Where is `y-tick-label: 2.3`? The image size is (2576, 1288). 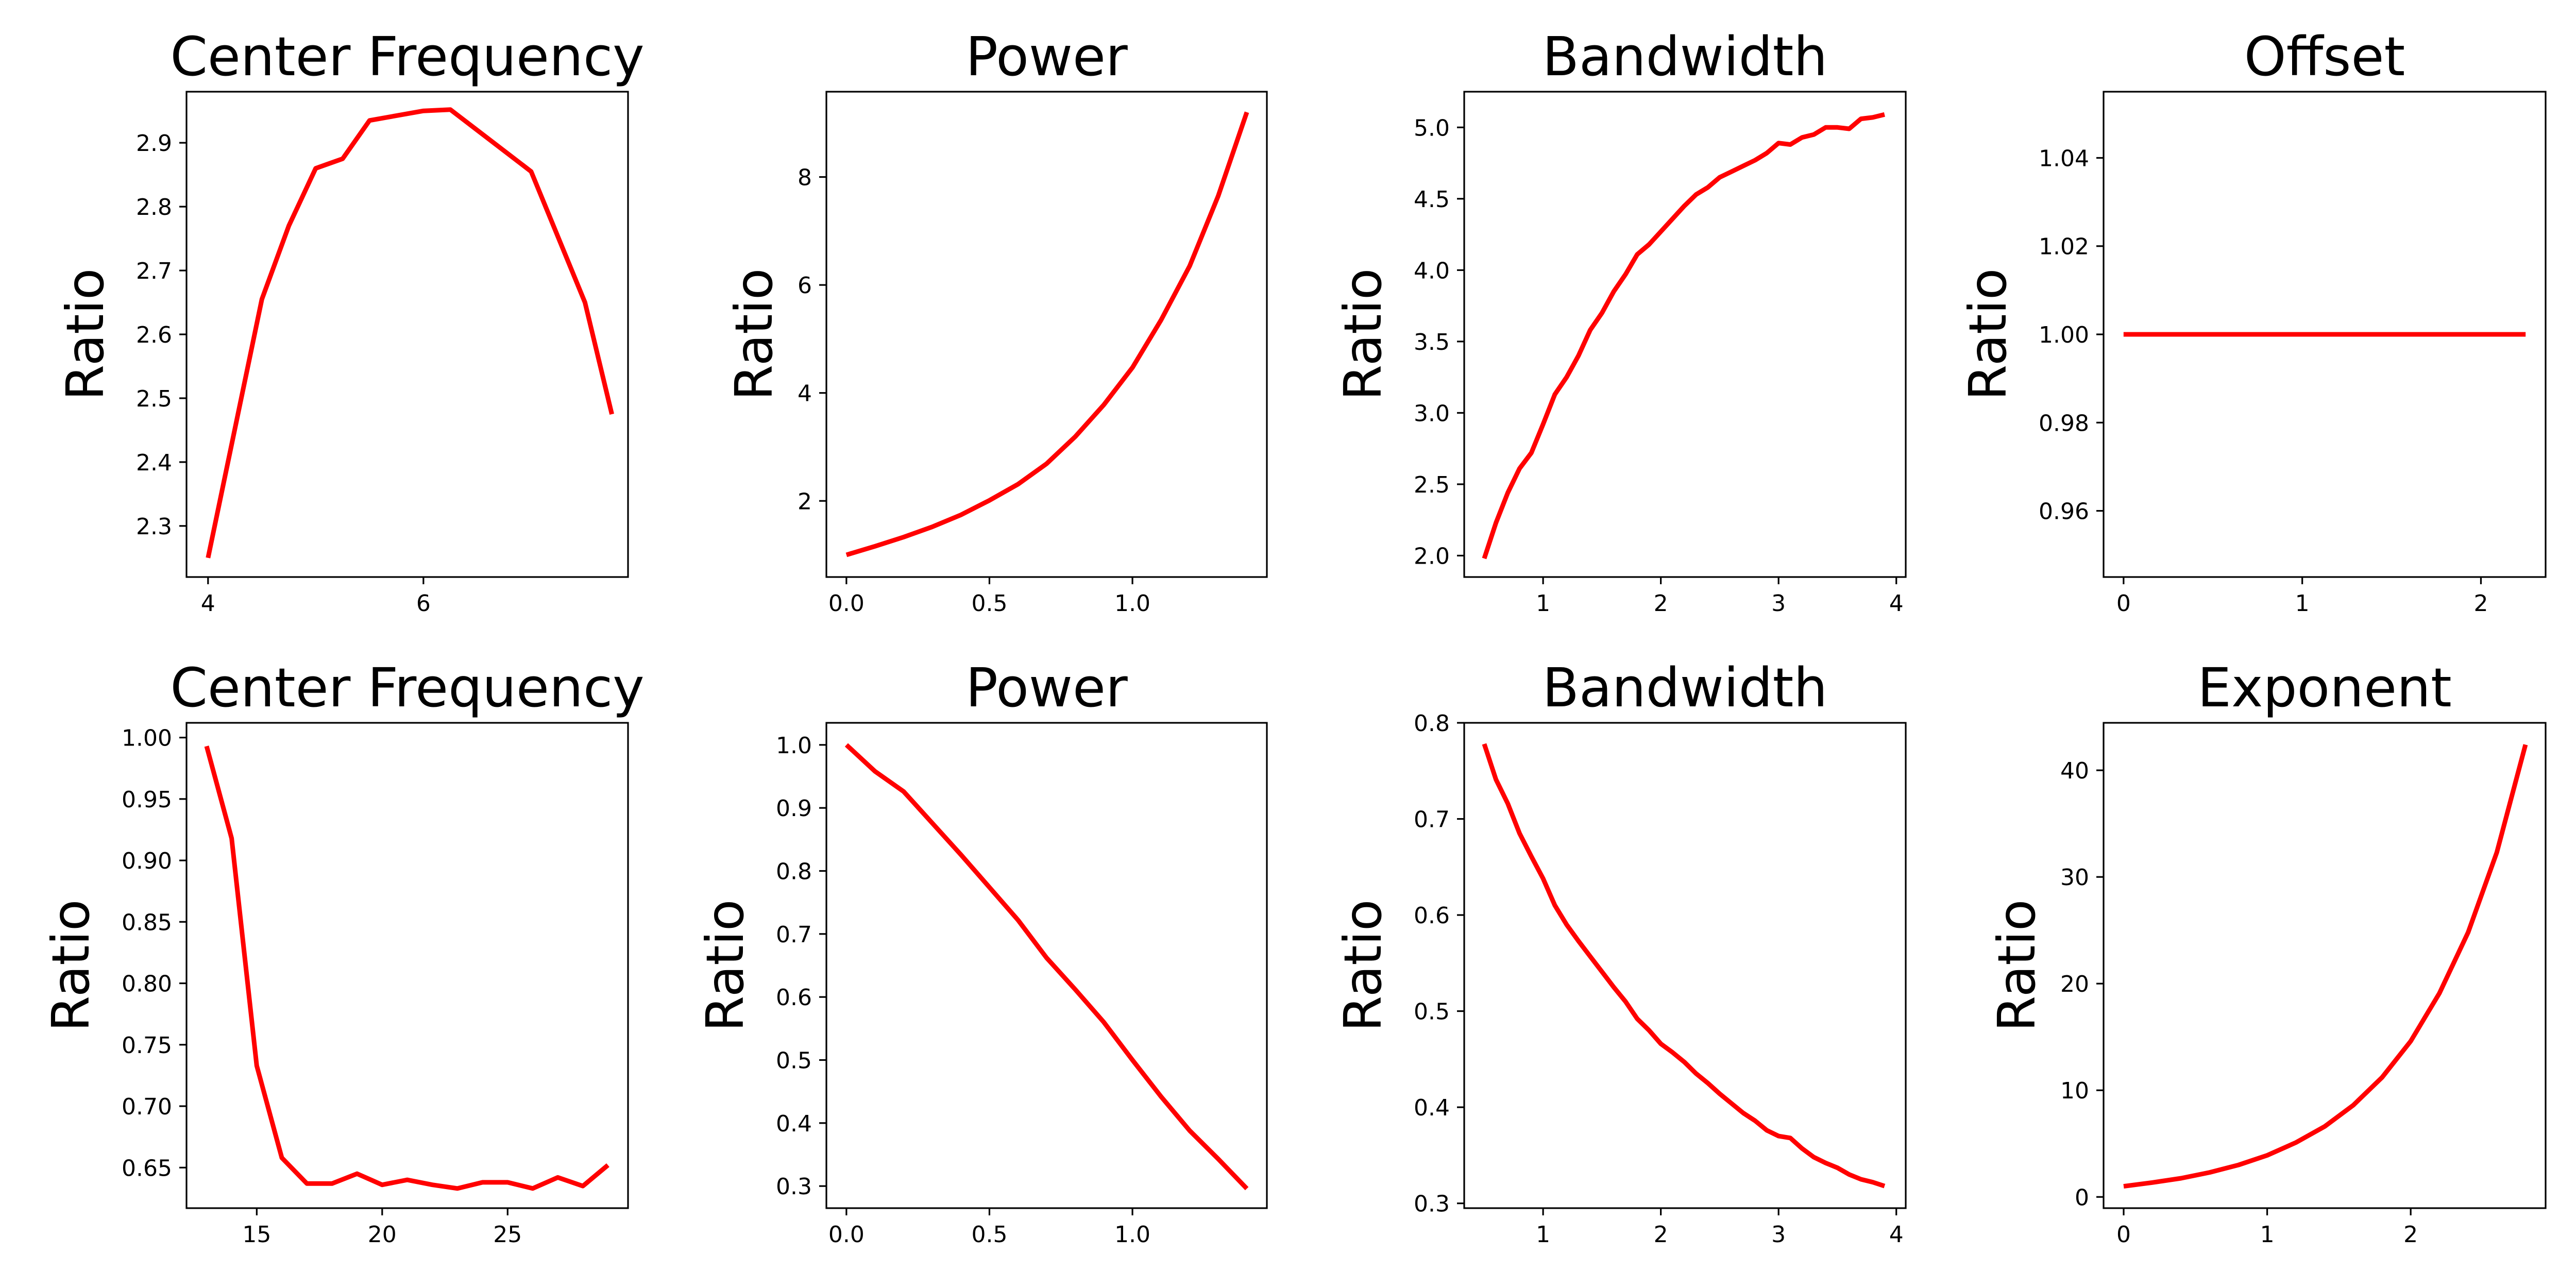 y-tick-label: 2.3 is located at coordinates (154, 527).